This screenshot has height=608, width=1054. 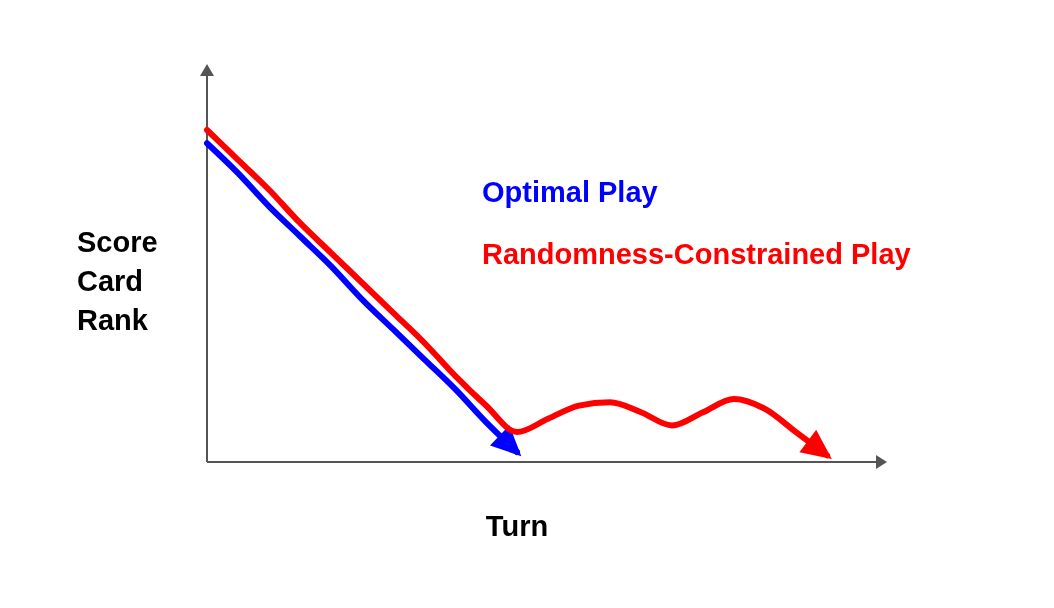 I want to click on text: Optimal Play, so click(x=570, y=191).